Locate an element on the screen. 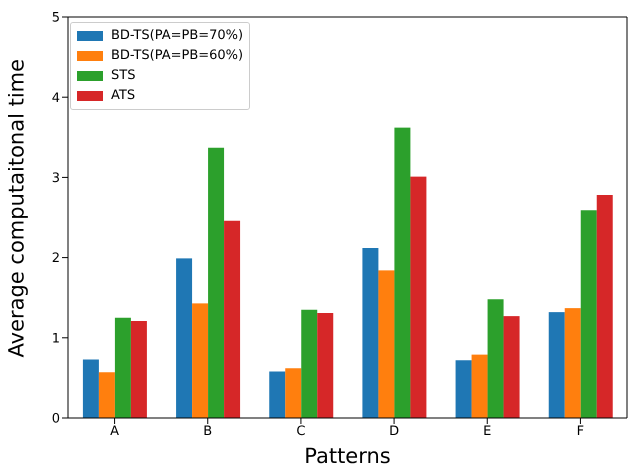 The height and width of the screenshot is (473, 636). y-tick-label: 1 is located at coordinates (56, 338).